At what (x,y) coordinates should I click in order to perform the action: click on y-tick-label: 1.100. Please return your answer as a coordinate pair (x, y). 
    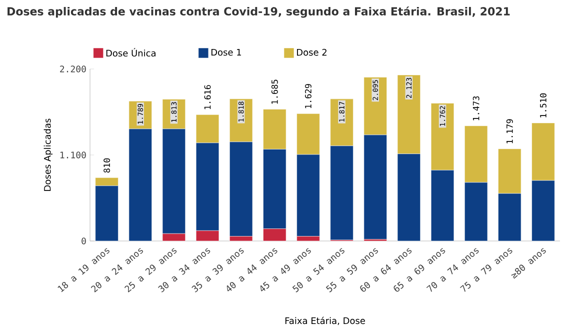
    Looking at the image, I should click on (73, 155).